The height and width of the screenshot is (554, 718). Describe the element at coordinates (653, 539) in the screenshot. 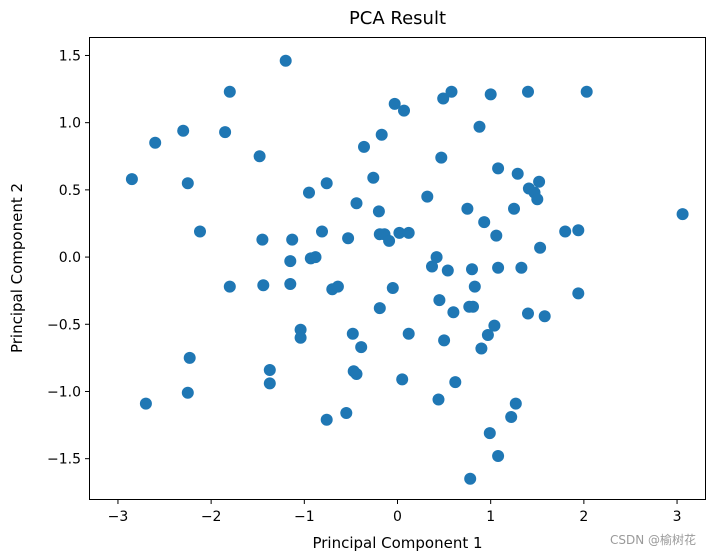

I see `watermark: CSDN @榆树花` at that location.